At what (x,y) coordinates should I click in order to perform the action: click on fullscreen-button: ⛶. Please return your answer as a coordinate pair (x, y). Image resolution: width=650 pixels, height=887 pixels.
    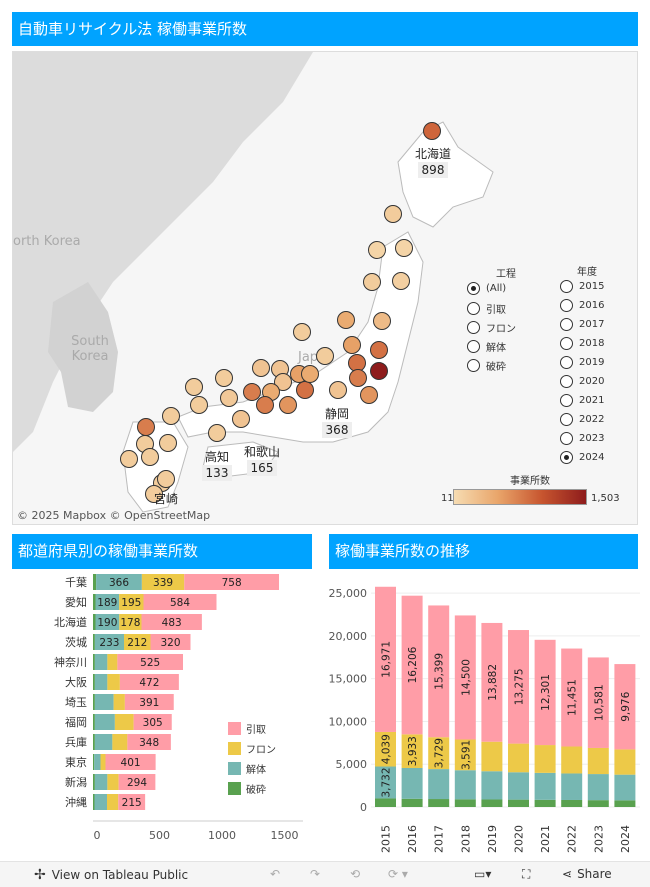
    Looking at the image, I should click on (526, 874).